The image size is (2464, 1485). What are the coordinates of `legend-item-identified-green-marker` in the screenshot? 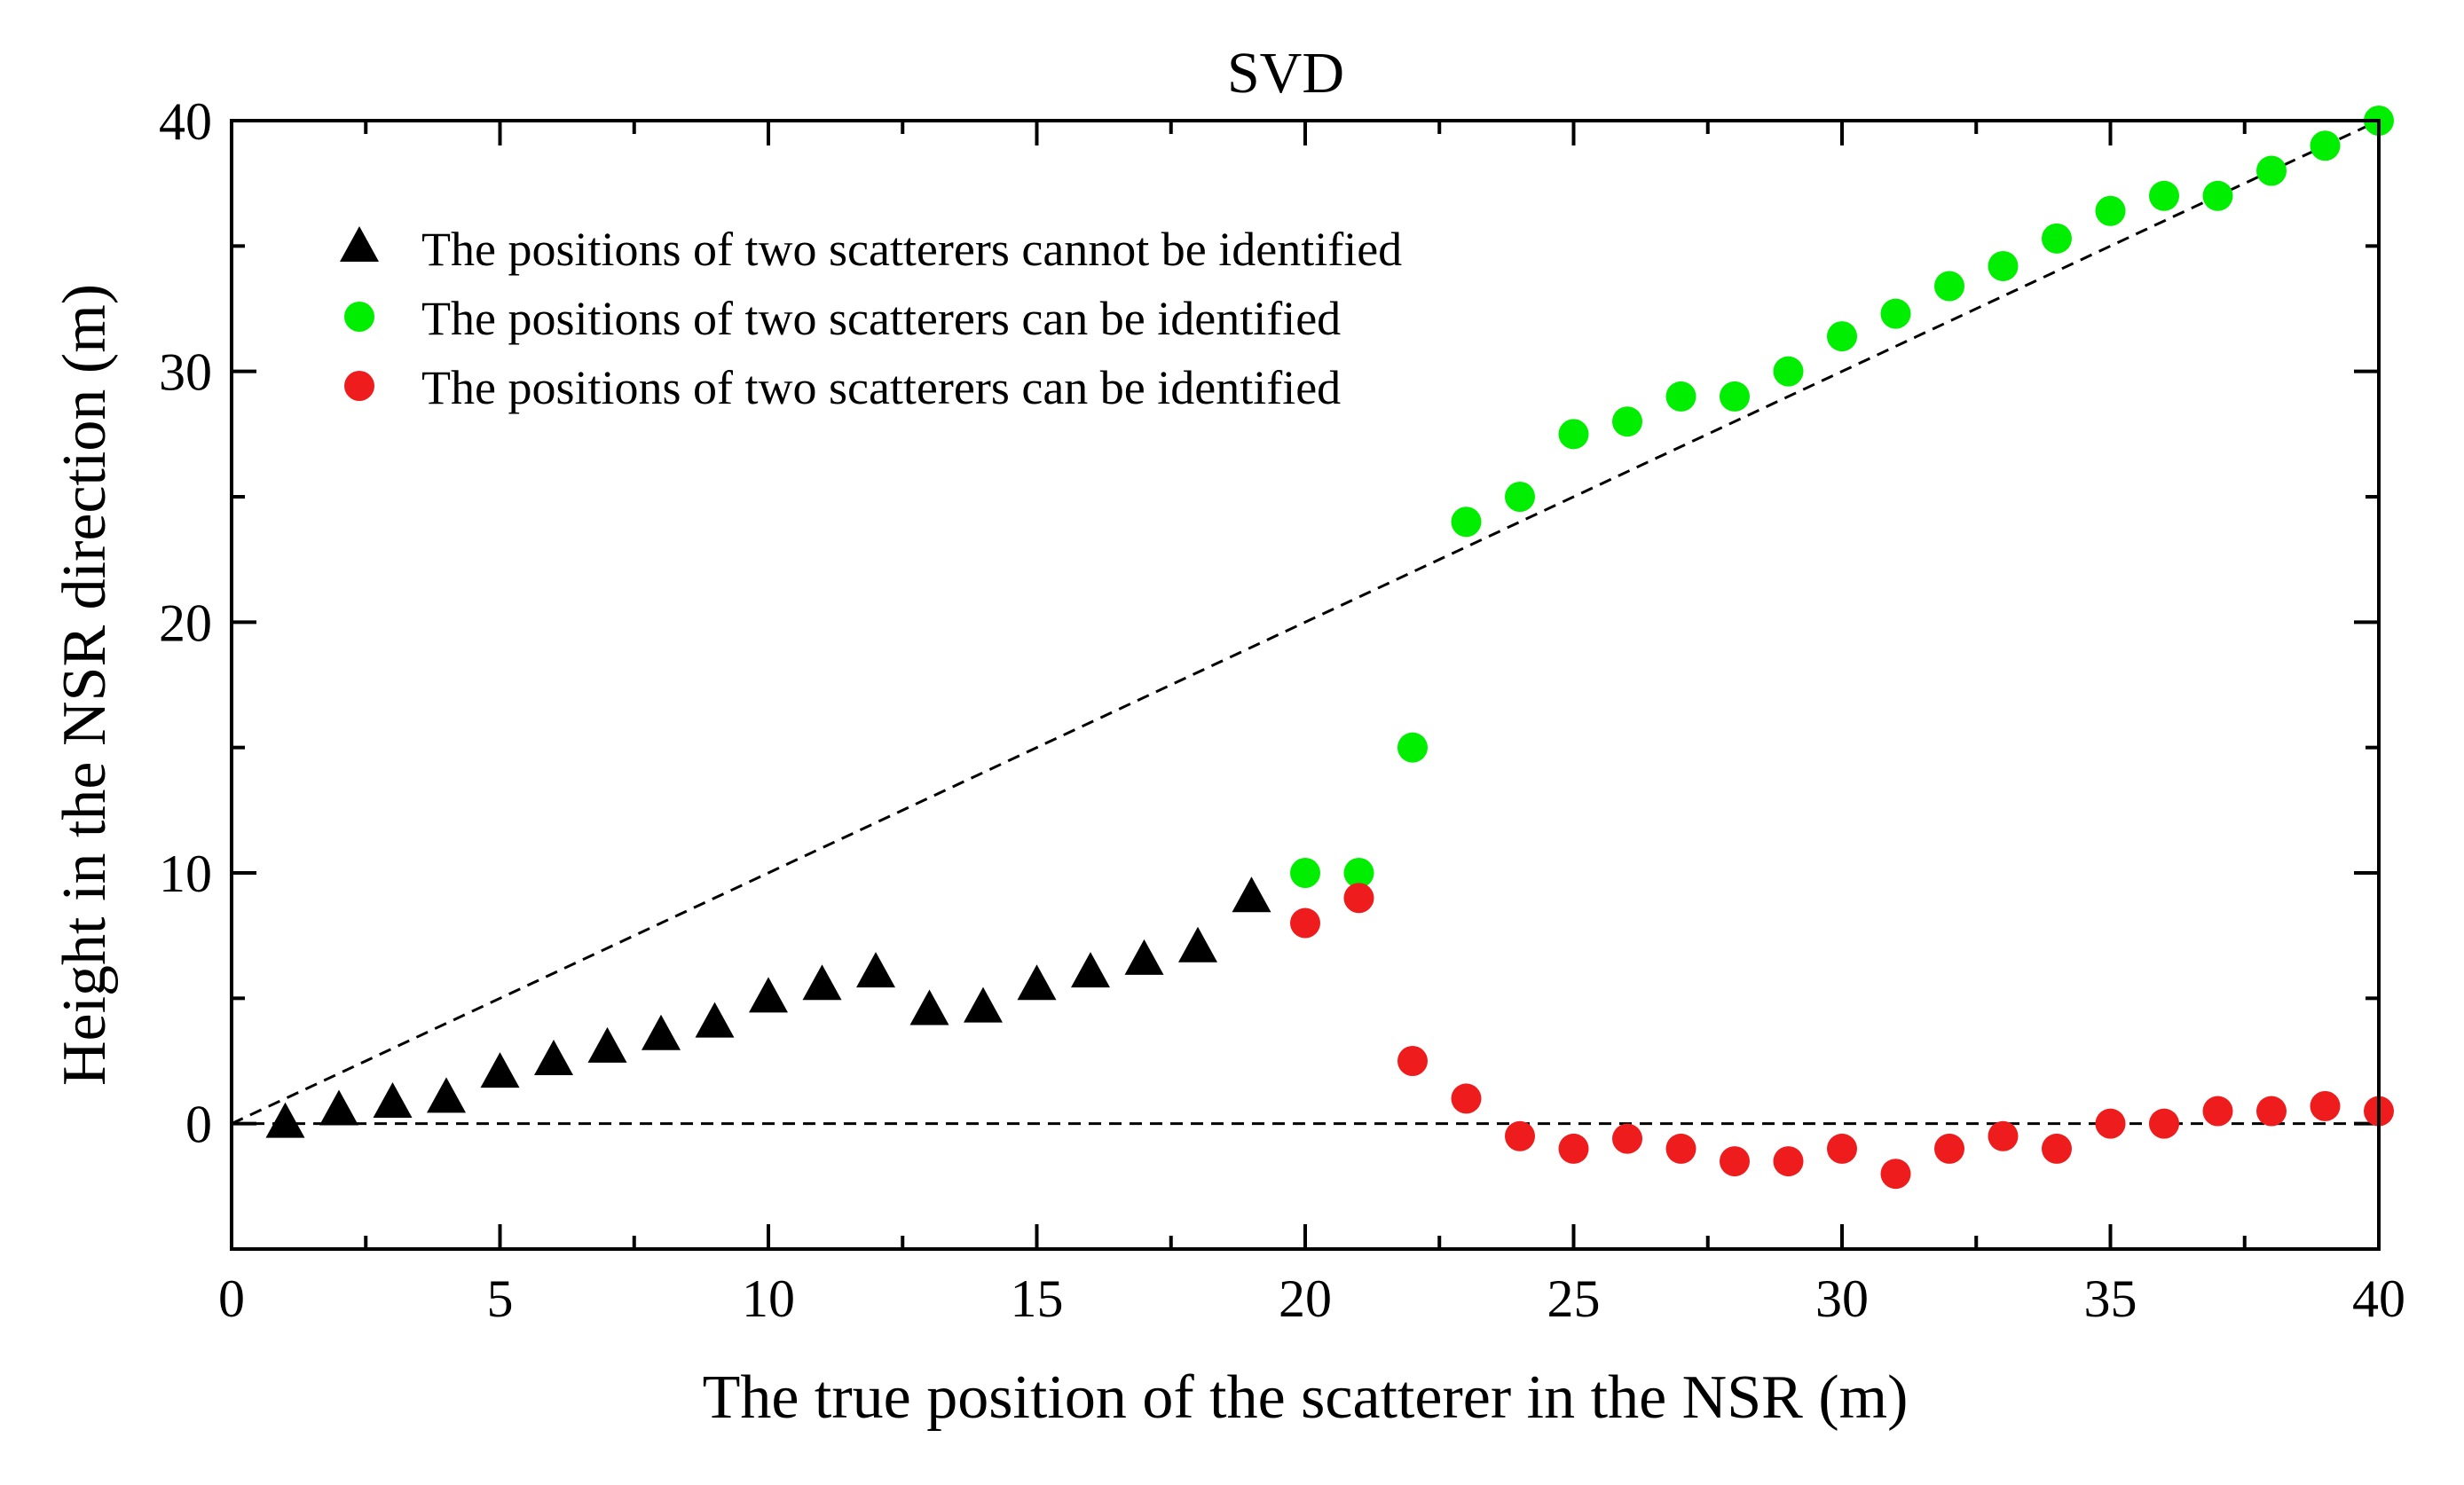 It's located at (359, 317).